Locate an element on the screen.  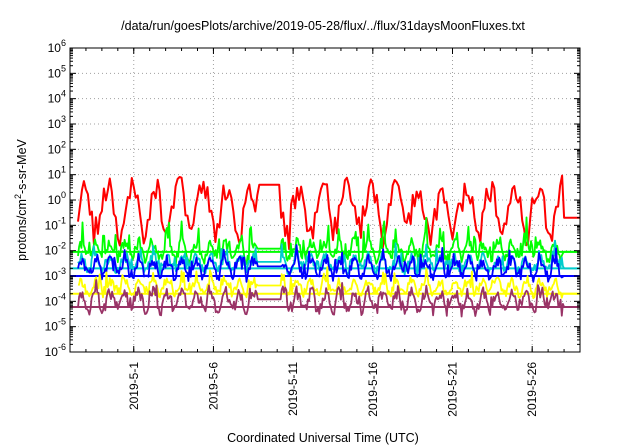
y-tick-label-exp: 1 is located at coordinates (63, 170).